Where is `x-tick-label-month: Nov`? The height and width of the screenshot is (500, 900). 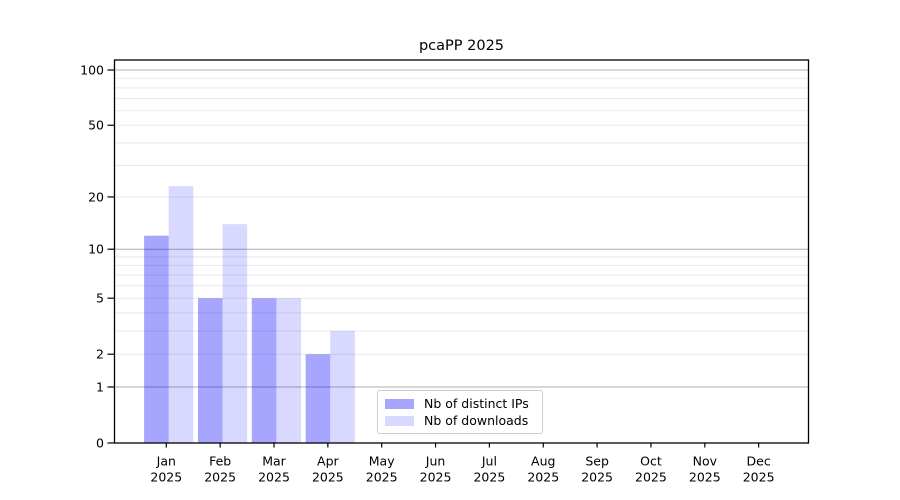
x-tick-label-month: Nov is located at coordinates (705, 461).